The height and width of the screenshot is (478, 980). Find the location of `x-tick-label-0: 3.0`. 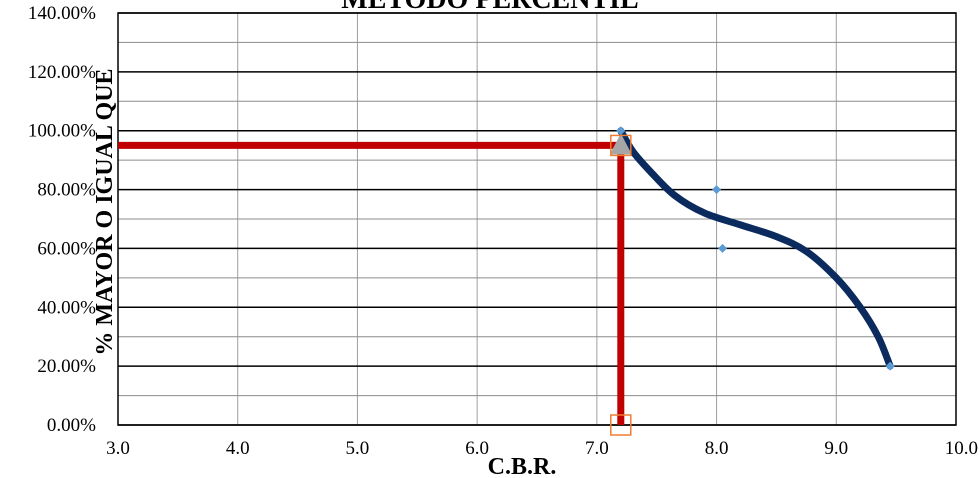

x-tick-label-0: 3.0 is located at coordinates (118, 448).